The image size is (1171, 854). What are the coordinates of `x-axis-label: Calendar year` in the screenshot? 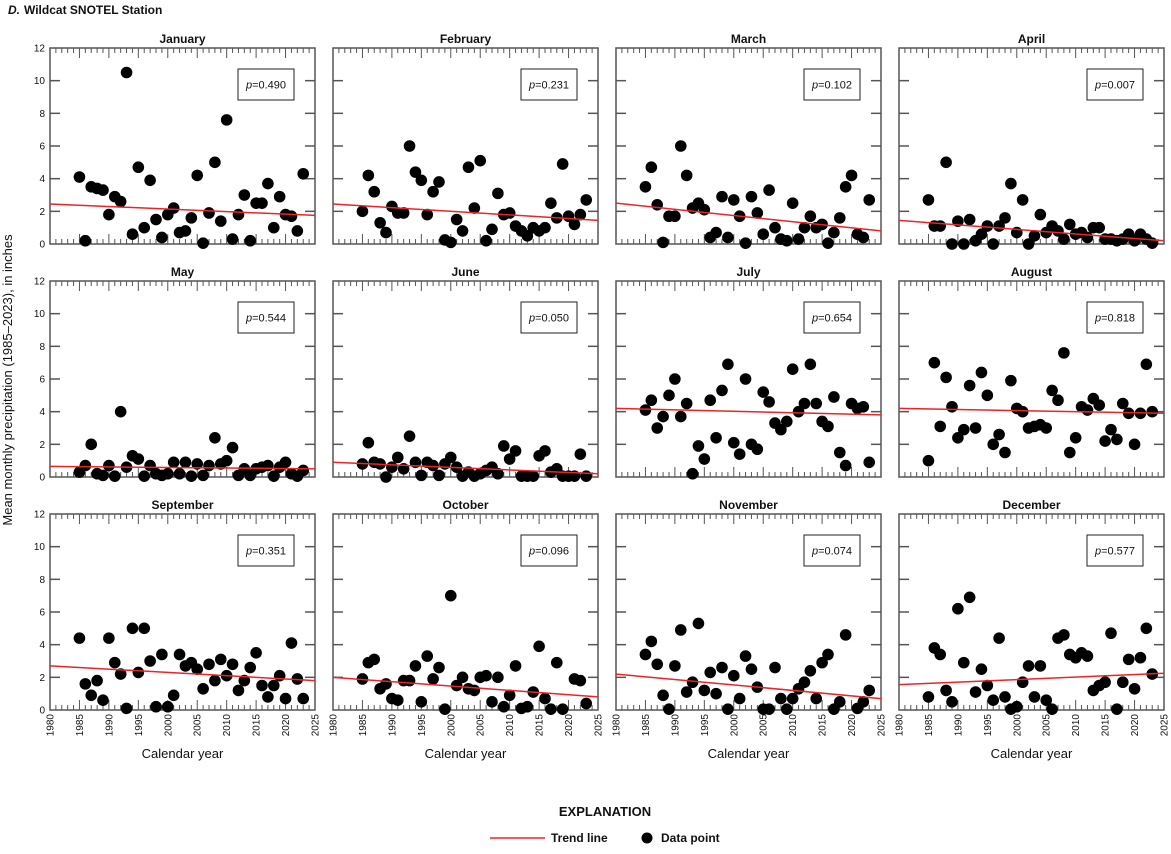 It's located at (1032, 753).